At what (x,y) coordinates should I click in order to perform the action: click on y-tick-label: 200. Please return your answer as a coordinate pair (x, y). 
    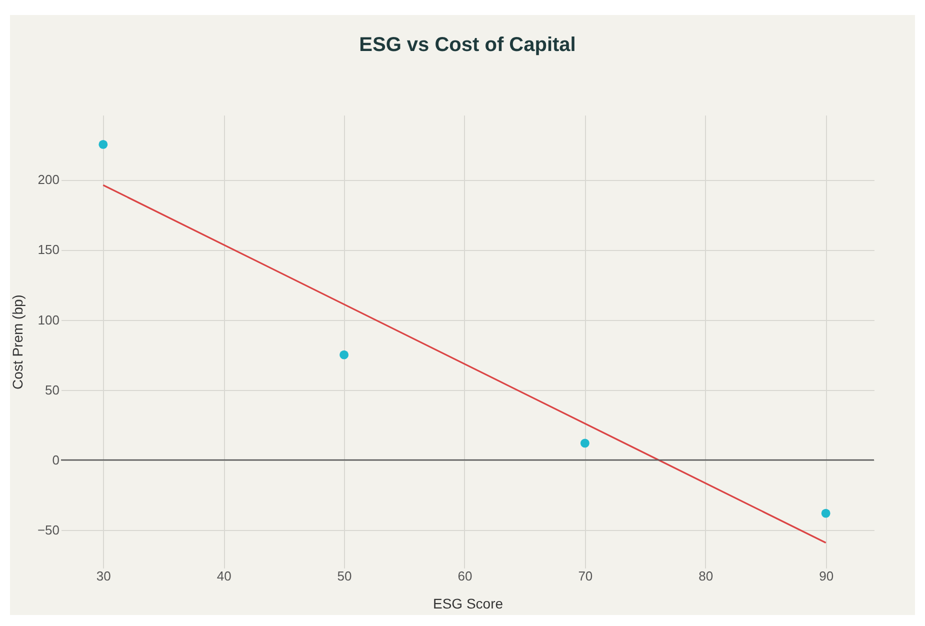
    Looking at the image, I should click on (49, 180).